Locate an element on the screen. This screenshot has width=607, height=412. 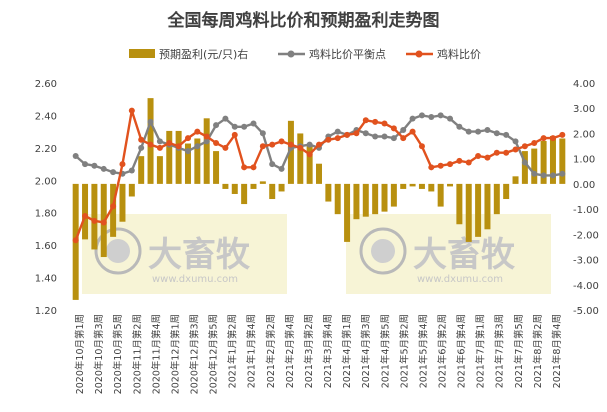
y-right-tick-label: -2.00 is located at coordinates (586, 235).